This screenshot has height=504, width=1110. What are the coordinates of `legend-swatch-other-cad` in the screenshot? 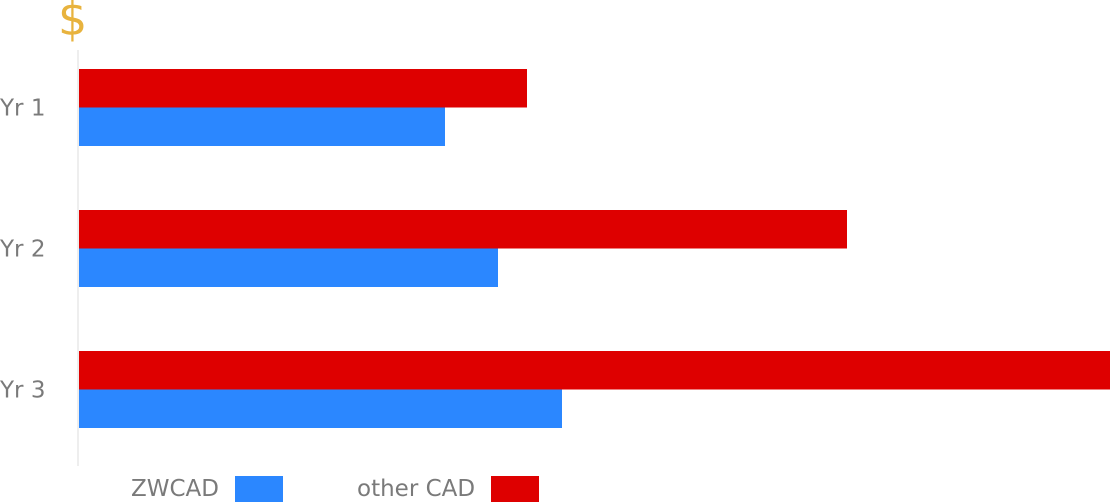 It's located at (515, 489).